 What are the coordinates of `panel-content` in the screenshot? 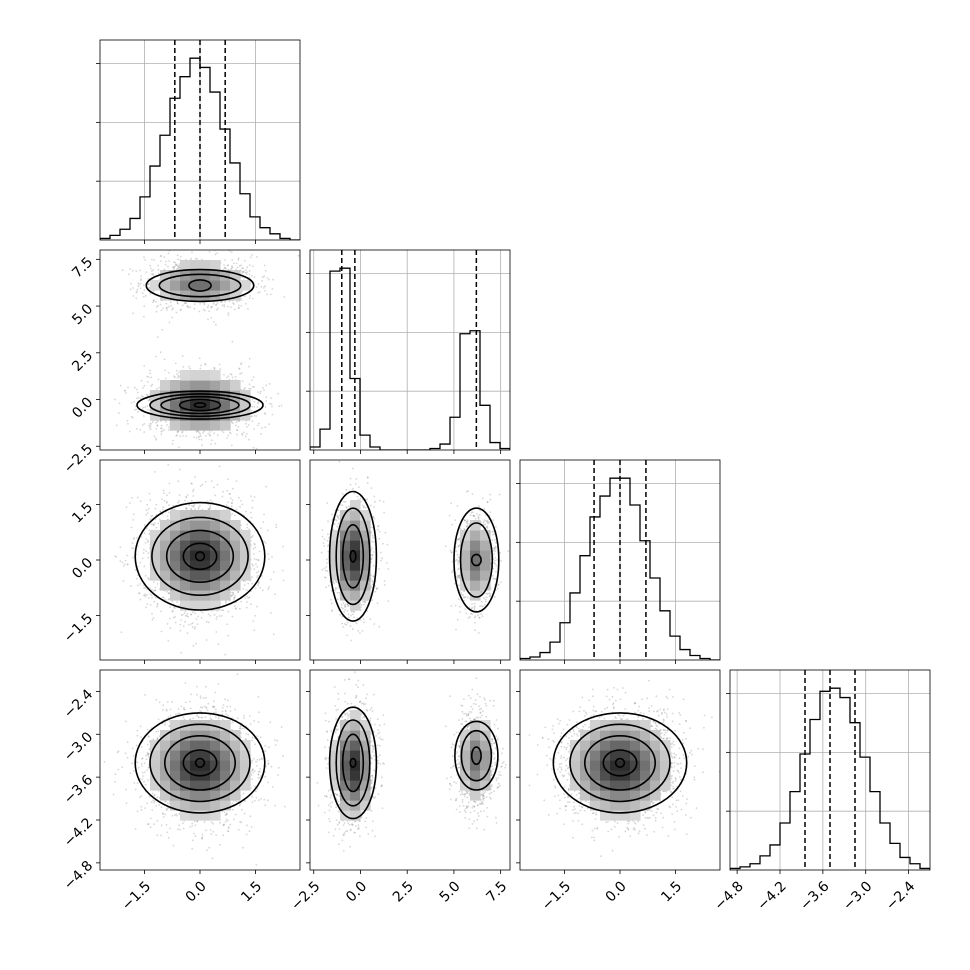 It's located at (410, 350).